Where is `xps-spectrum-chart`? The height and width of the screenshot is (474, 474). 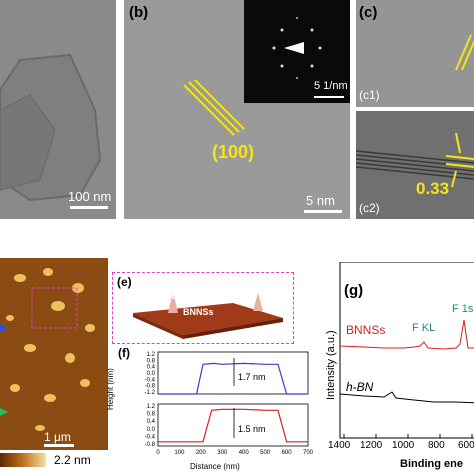
xps-spectrum-chart is located at coordinates (406, 350).